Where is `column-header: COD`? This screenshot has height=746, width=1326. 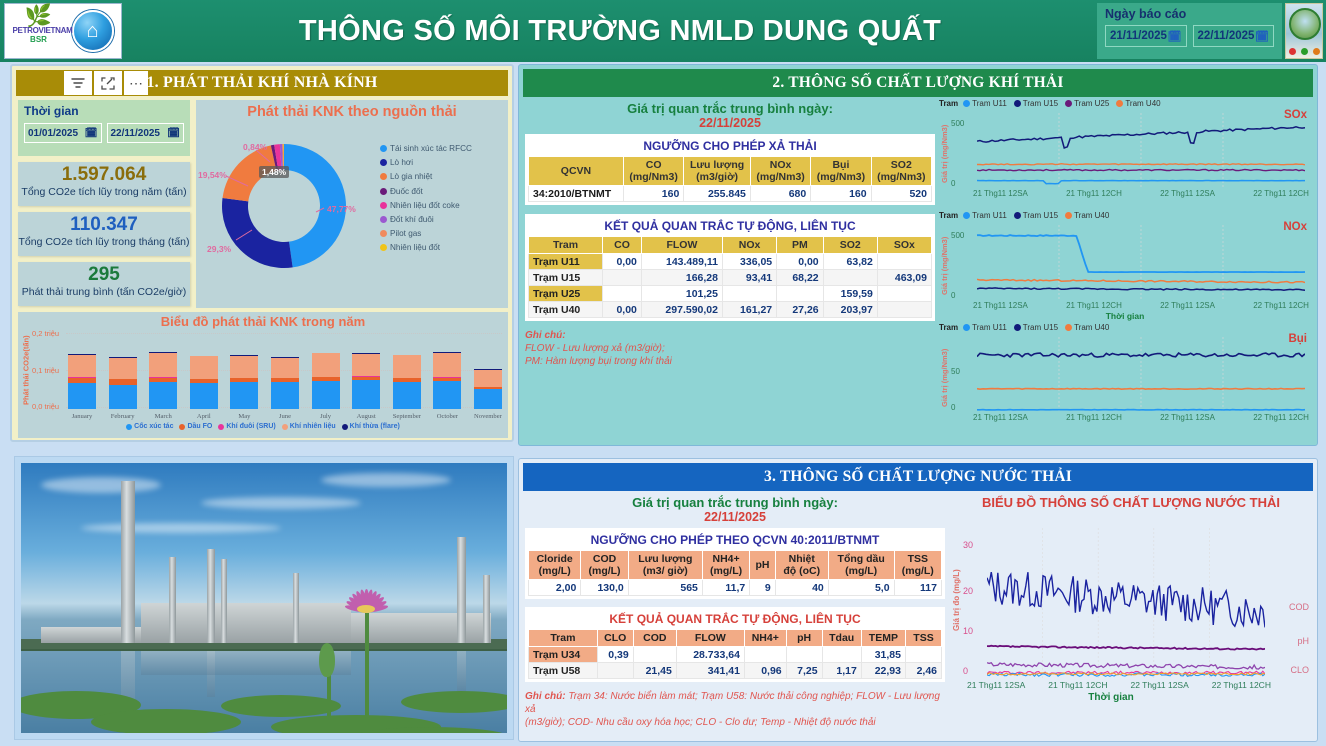 column-header: COD is located at coordinates (654, 638).